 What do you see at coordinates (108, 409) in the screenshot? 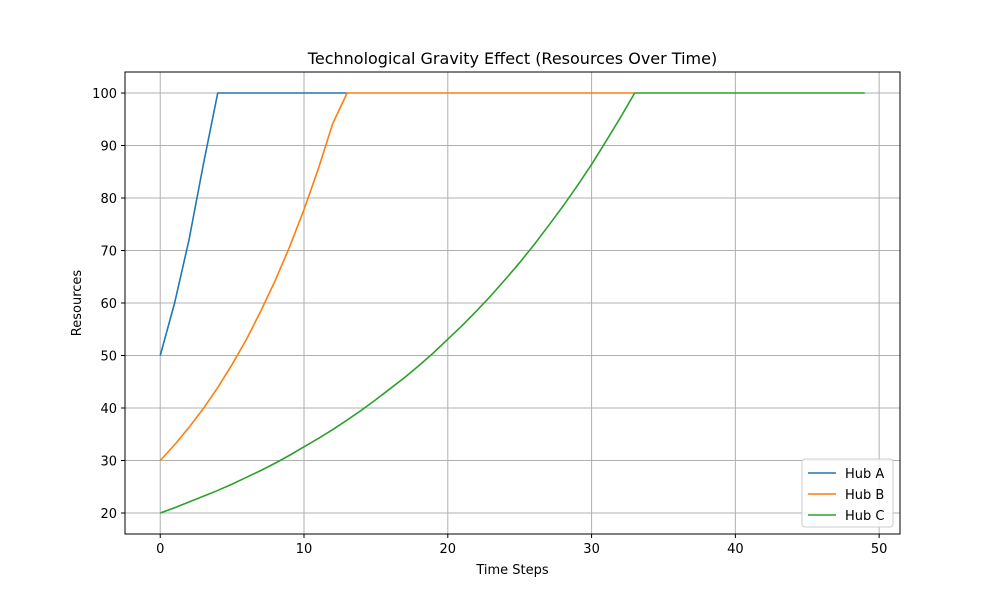
I see `y-tick-label: 40` at bounding box center [108, 409].